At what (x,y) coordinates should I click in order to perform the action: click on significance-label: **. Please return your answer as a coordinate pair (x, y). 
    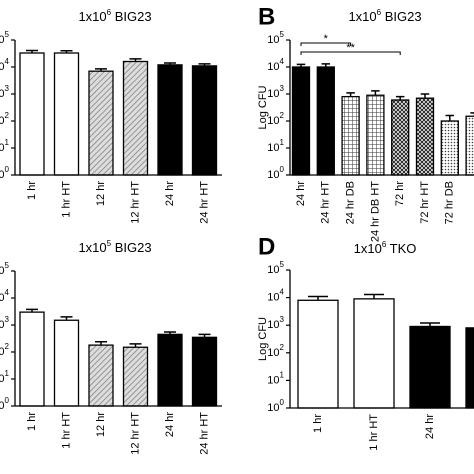
    Looking at the image, I should click on (350, 48).